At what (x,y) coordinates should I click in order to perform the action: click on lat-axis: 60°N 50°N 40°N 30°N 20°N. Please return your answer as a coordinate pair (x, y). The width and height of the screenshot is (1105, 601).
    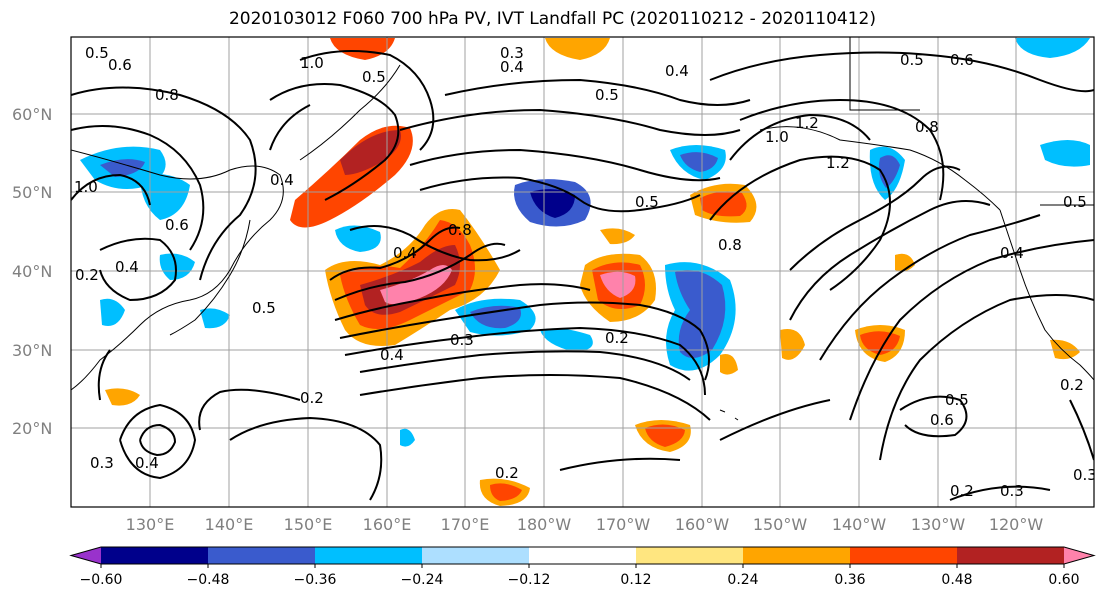
    Looking at the image, I should click on (32, 271).